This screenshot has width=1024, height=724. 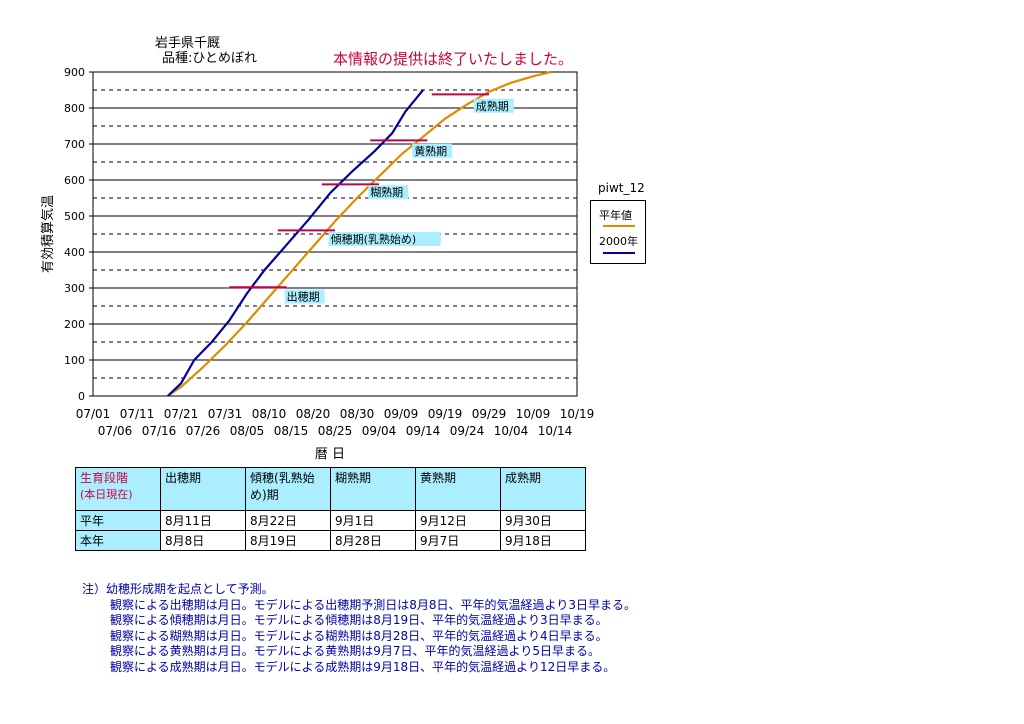 I want to click on table-row: 平年 8月11日 8月22日 9月1日 9月12日 9月30日, so click(x=330, y=520).